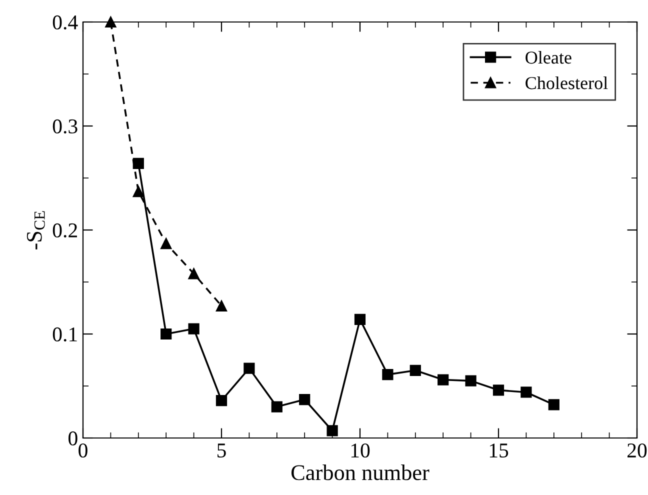 The height and width of the screenshot is (495, 648). What do you see at coordinates (83, 450) in the screenshot?
I see `x-tick-label: 0` at bounding box center [83, 450].